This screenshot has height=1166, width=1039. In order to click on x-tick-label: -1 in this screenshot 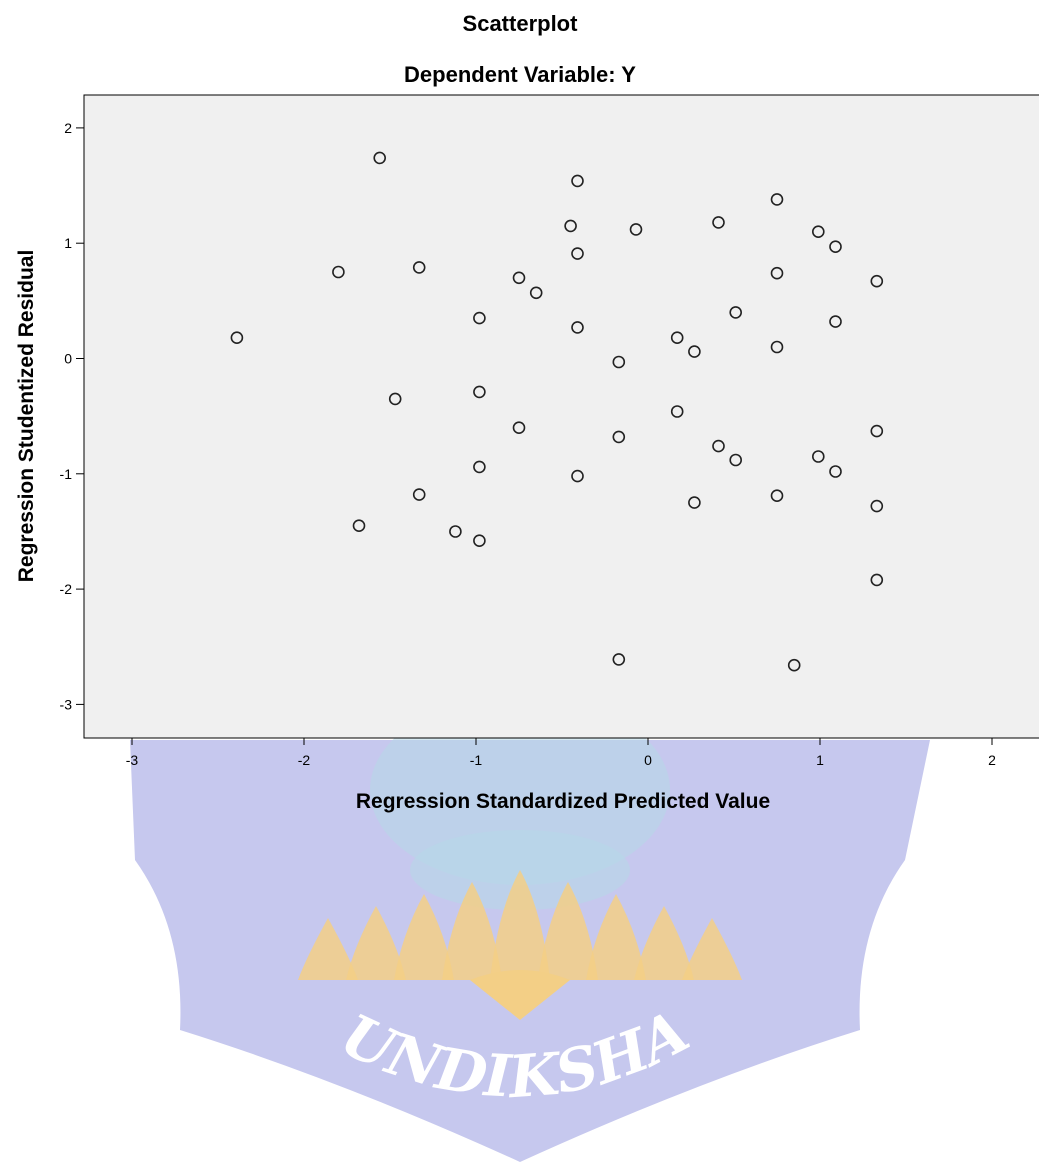, I will do `click(476, 760)`.